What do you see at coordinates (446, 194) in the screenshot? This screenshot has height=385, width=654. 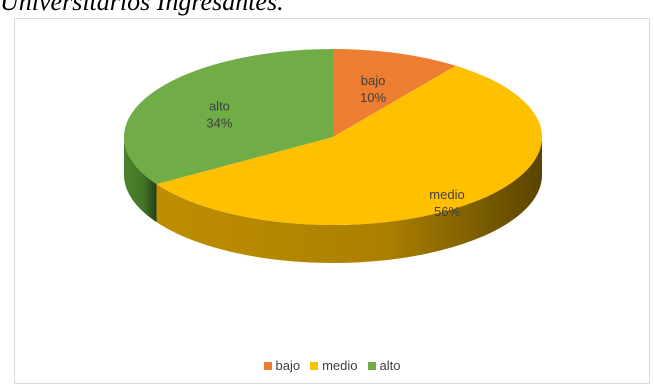 I see `slice-label-medio: medio` at bounding box center [446, 194].